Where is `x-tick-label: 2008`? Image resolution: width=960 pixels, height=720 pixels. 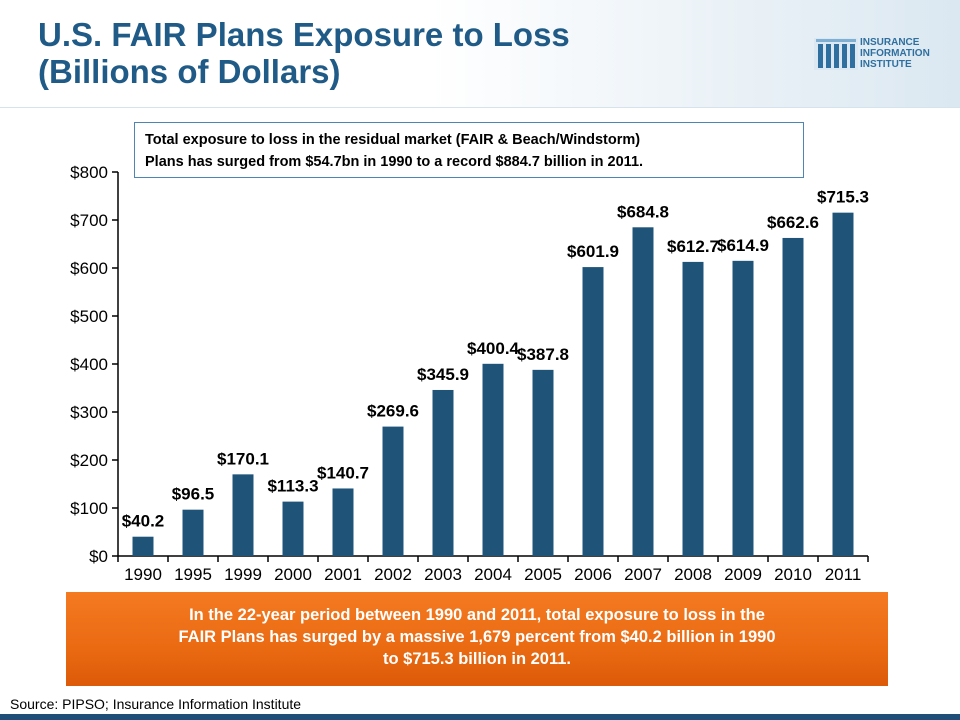 x-tick-label: 2008 is located at coordinates (693, 574).